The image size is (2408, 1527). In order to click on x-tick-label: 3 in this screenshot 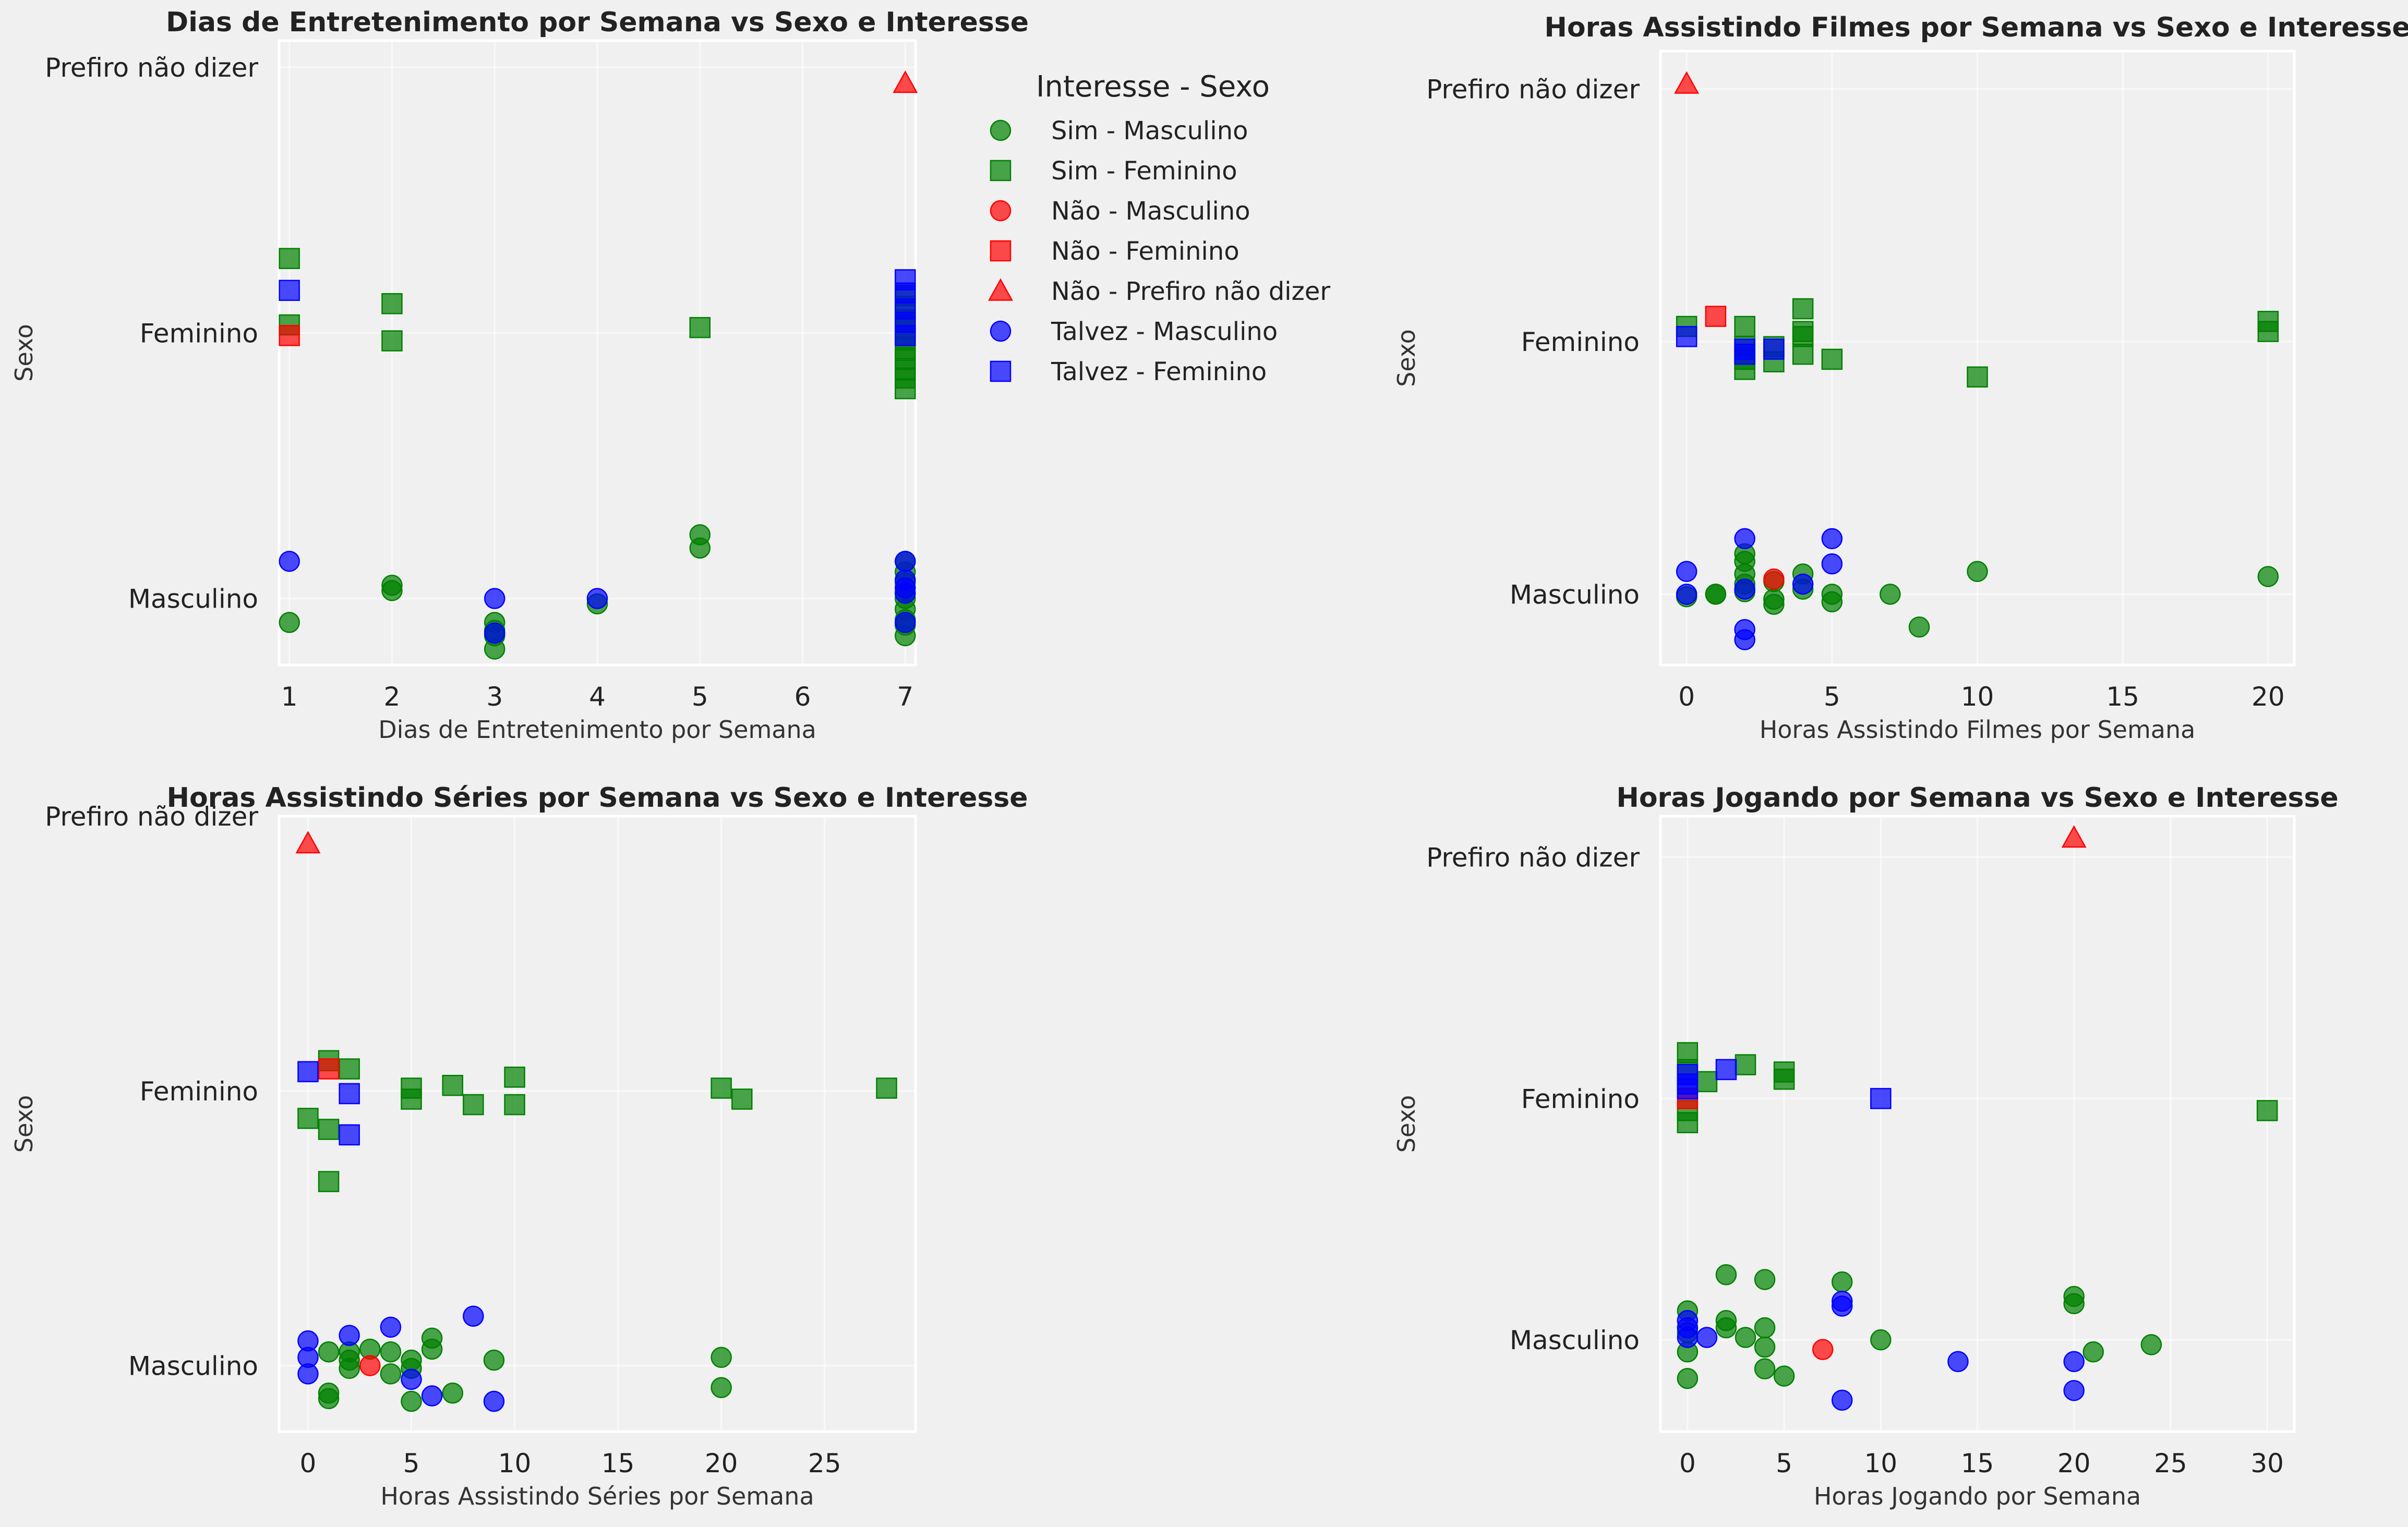, I will do `click(495, 697)`.